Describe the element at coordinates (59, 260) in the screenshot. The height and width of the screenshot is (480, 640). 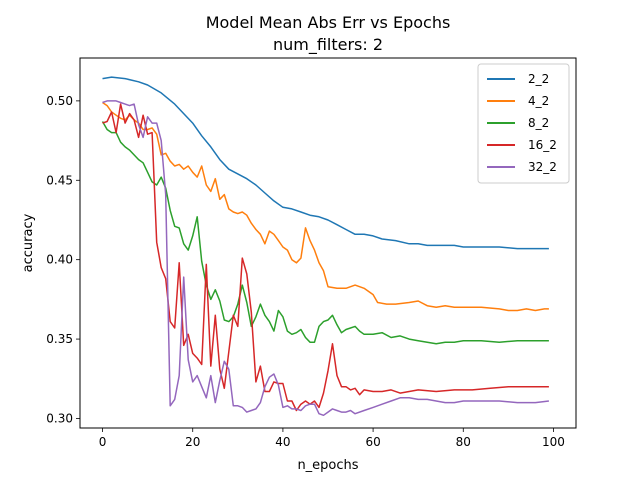
I see `y-tick-label: 0.40` at that location.